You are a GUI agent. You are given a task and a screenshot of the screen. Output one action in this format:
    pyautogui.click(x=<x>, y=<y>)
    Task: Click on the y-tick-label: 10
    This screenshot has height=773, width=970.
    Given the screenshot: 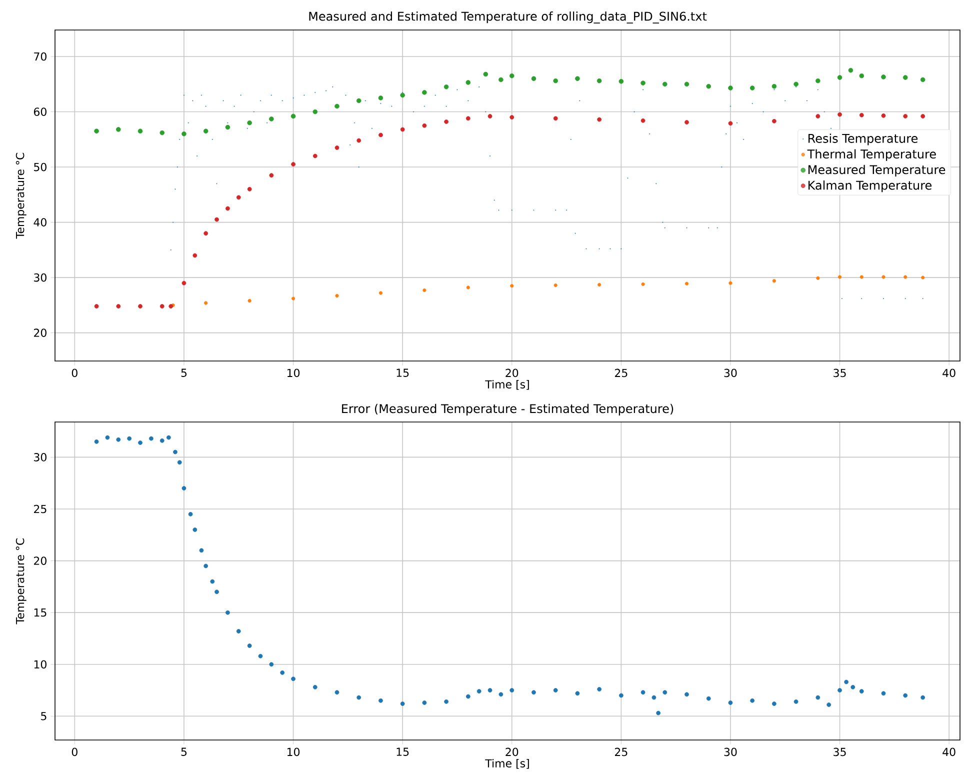 What is the action you would take?
    pyautogui.click(x=40, y=664)
    